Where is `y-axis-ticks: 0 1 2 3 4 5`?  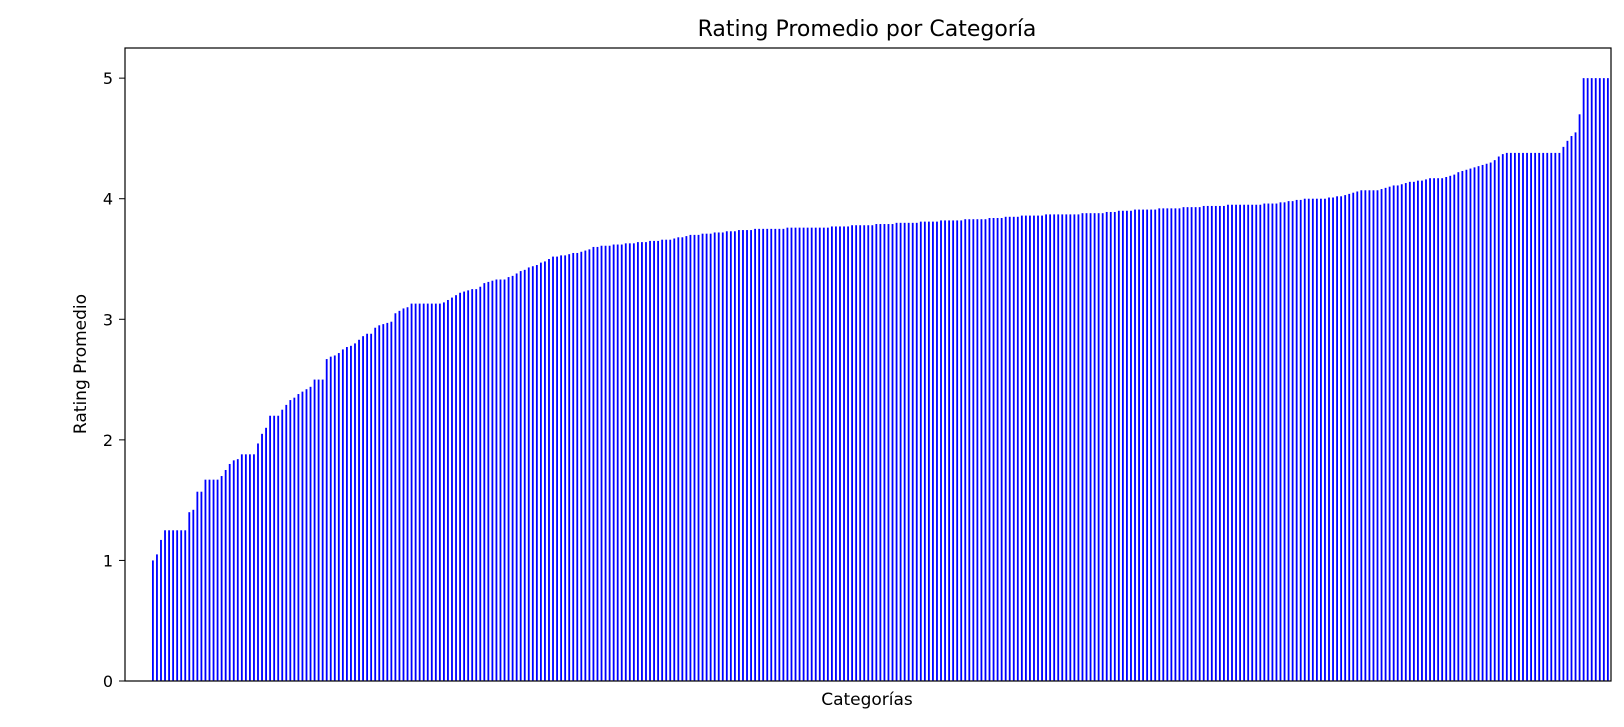
y-axis-ticks: 0 1 2 3 4 5 is located at coordinates (114, 380).